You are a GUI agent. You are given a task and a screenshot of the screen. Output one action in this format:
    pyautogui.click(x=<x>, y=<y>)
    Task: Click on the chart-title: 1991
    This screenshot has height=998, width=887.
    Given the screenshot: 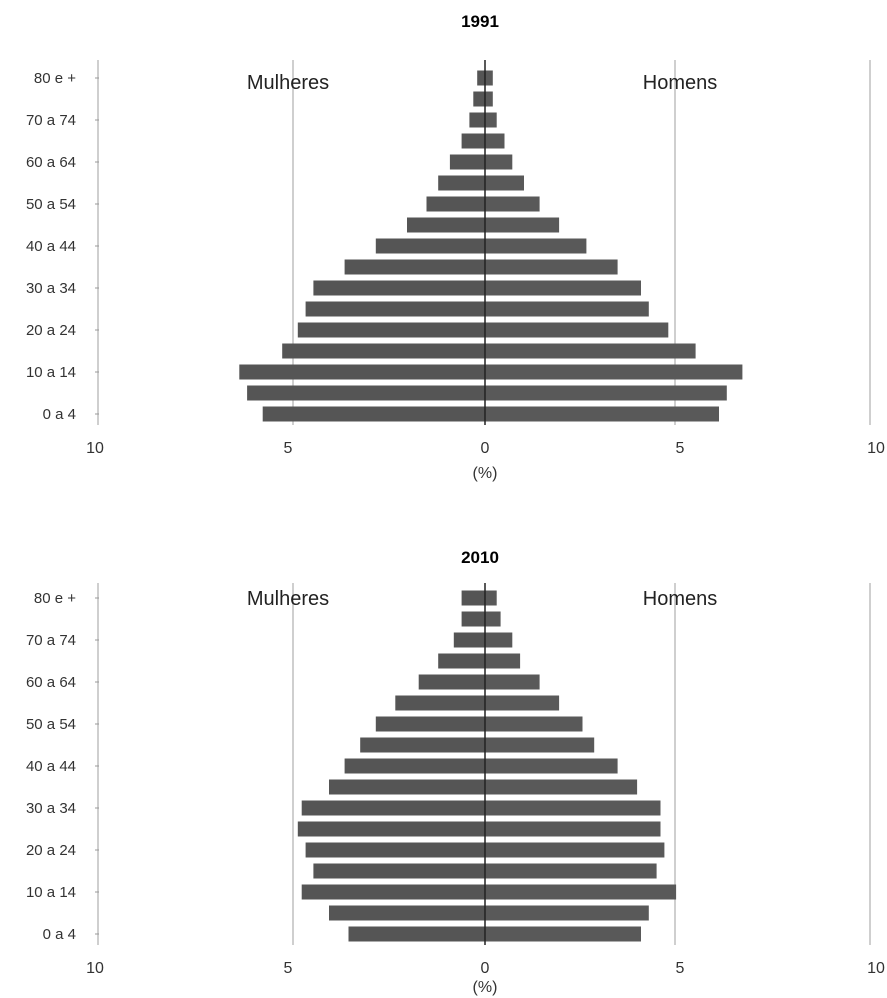 What is the action you would take?
    pyautogui.click(x=480, y=21)
    